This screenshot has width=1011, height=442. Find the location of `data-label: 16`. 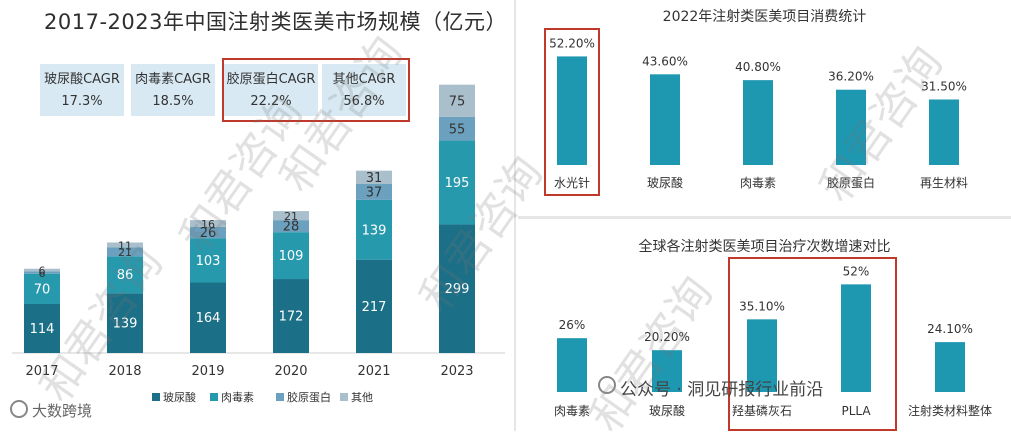

data-label: 16 is located at coordinates (208, 224).